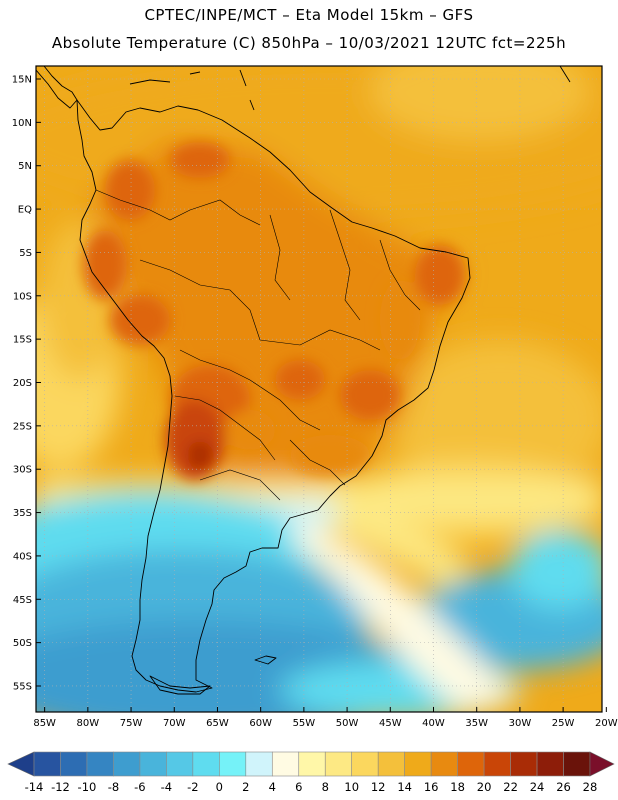 Image resolution: width=618 pixels, height=800 pixels. I want to click on latitude-tick-label: 15S, so click(22, 340).